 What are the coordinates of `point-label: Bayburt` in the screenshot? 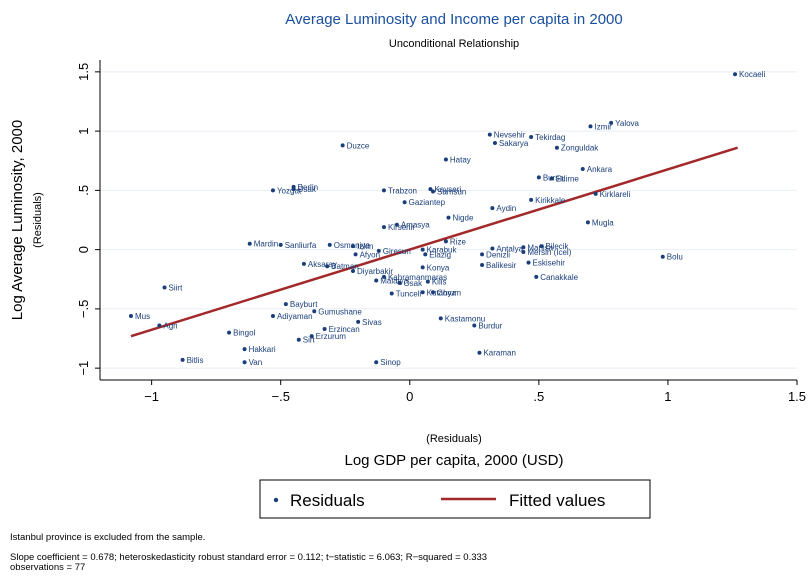 It's located at (304, 304).